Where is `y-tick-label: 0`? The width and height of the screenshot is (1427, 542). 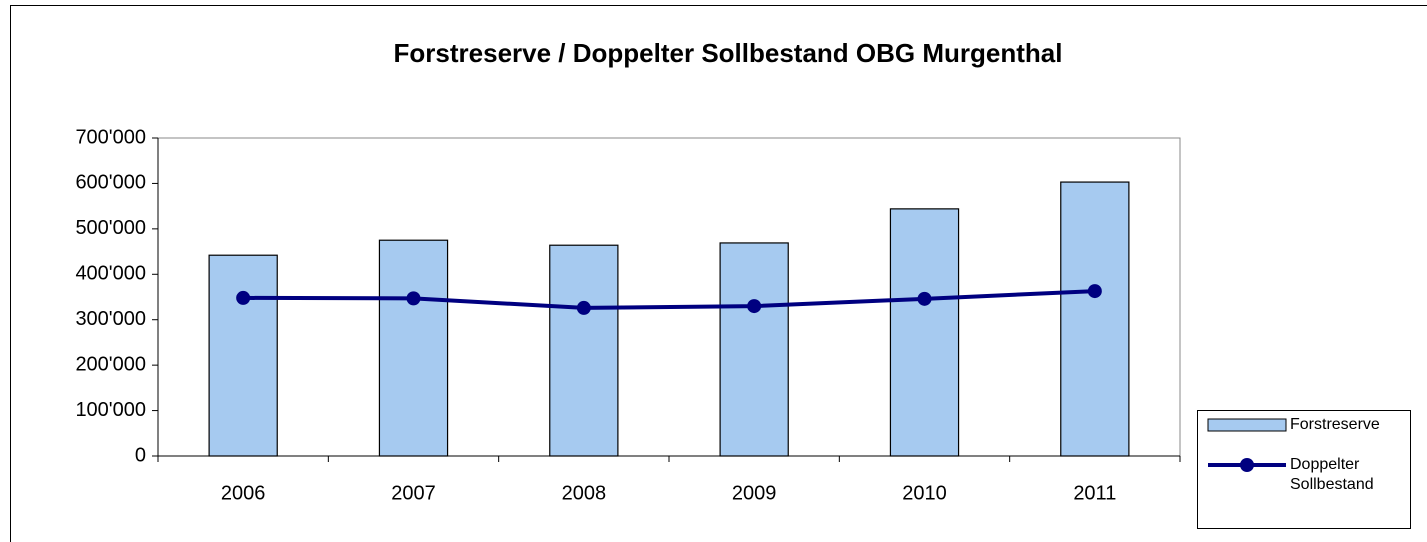 y-tick-label: 0 is located at coordinates (140, 455).